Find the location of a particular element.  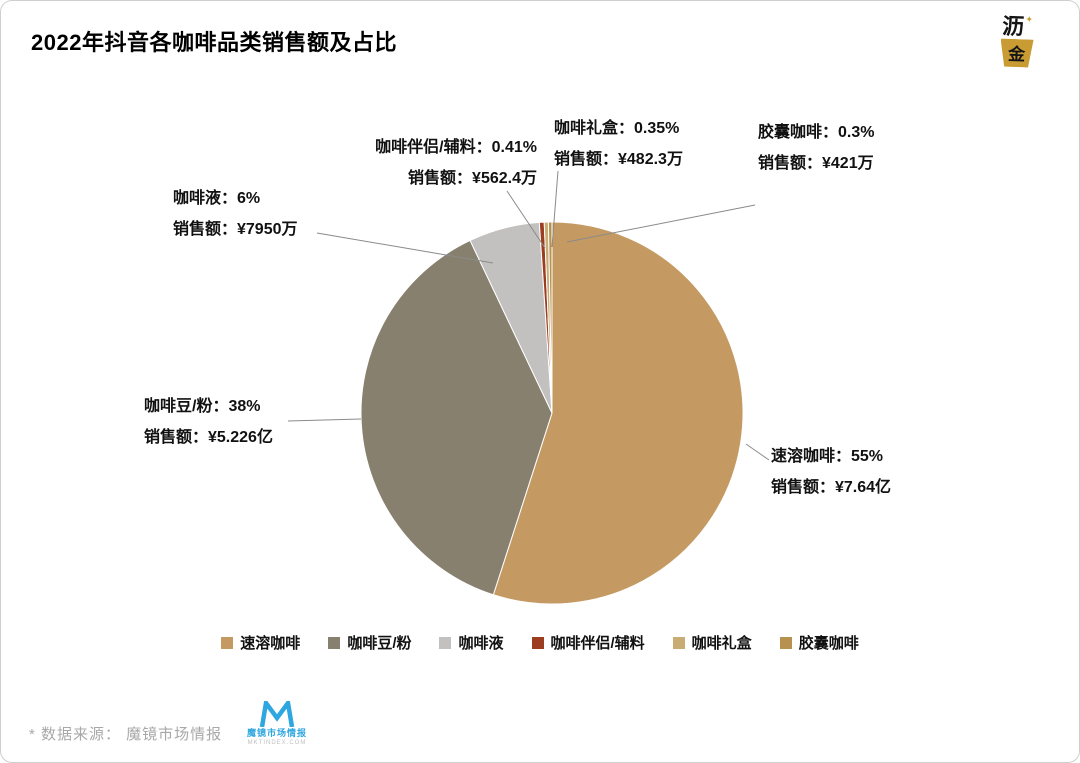

callout-capsule-coffee: 胶囊咖啡：0.3% 销售额：¥421万 is located at coordinates (816, 148).